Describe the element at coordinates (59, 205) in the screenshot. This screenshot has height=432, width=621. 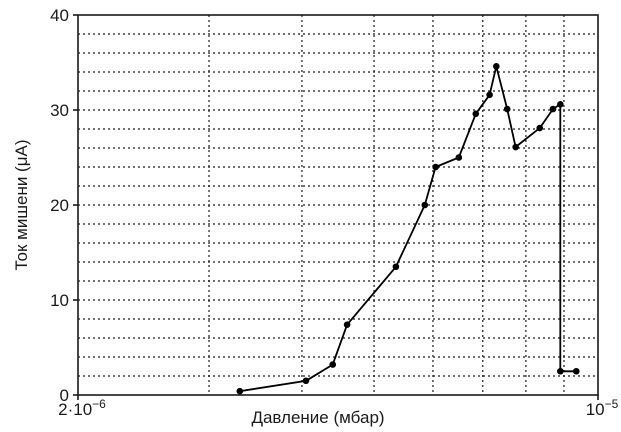
I see `y-tick-label: 20` at that location.